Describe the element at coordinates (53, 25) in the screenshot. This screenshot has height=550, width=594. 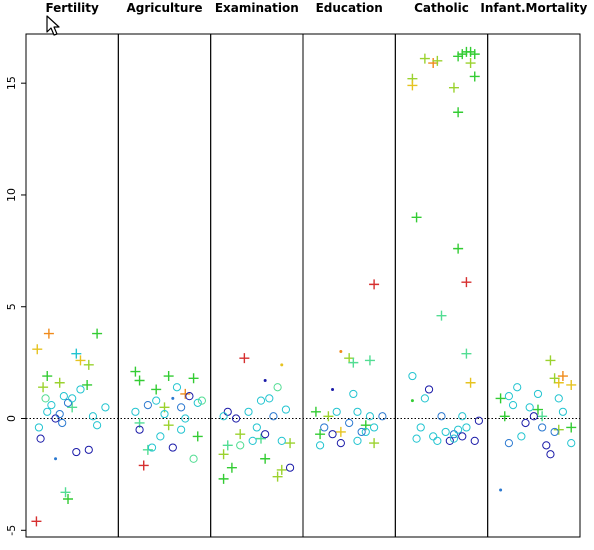
I see `mouse-cursor-icon` at that location.